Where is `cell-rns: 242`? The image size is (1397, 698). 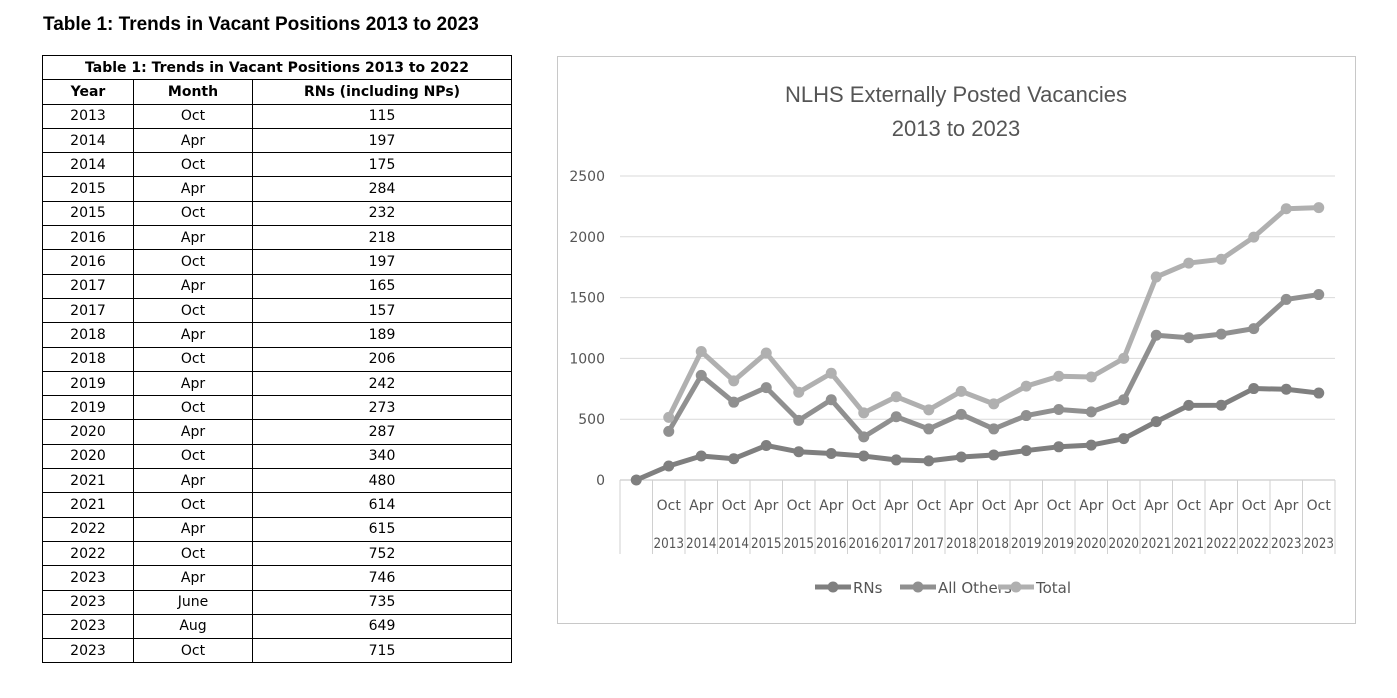 cell-rns: 242 is located at coordinates (382, 383).